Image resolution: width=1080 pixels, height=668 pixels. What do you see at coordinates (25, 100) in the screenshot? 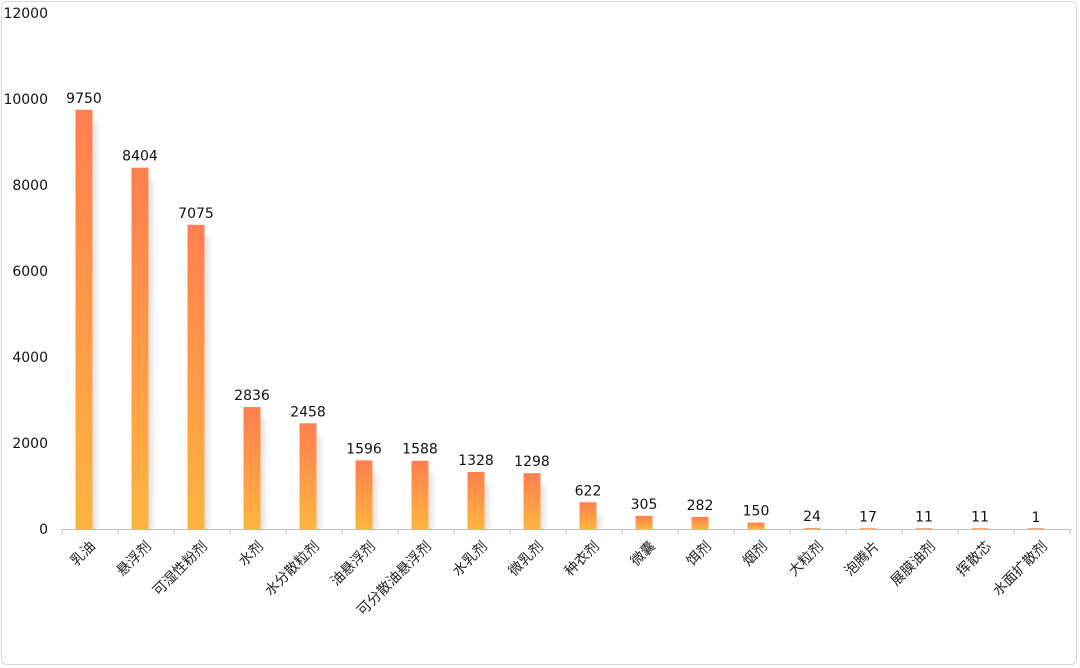
I see `y-tick-label: 10000` at bounding box center [25, 100].